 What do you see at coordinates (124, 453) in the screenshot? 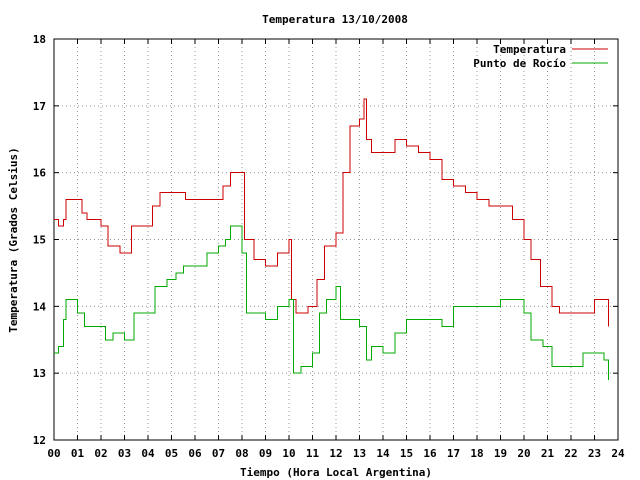
I see `x-tick-label: 03` at bounding box center [124, 453].